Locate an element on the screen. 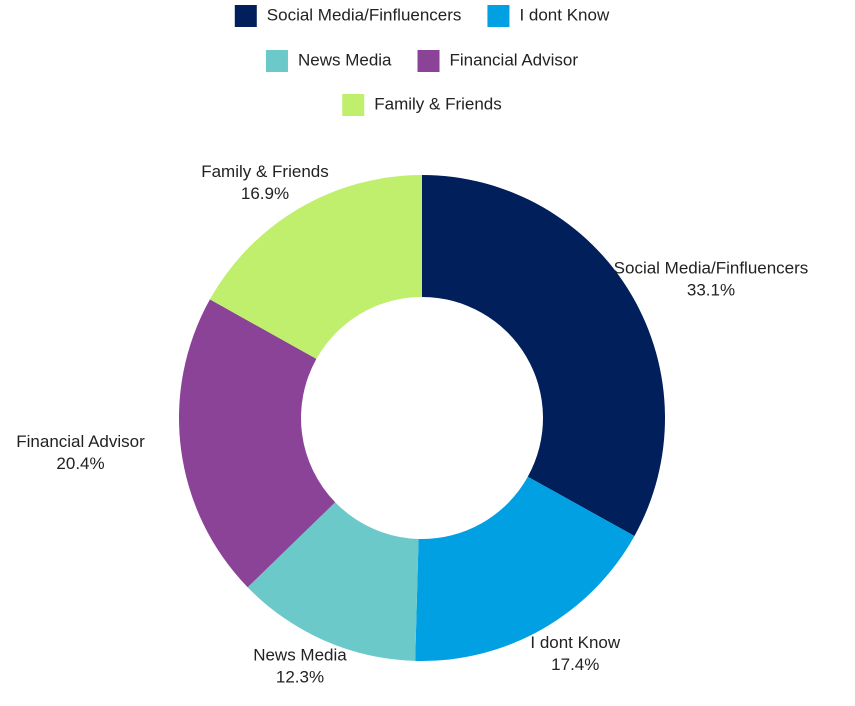  legend-label: Family & Friends is located at coordinates (438, 103).